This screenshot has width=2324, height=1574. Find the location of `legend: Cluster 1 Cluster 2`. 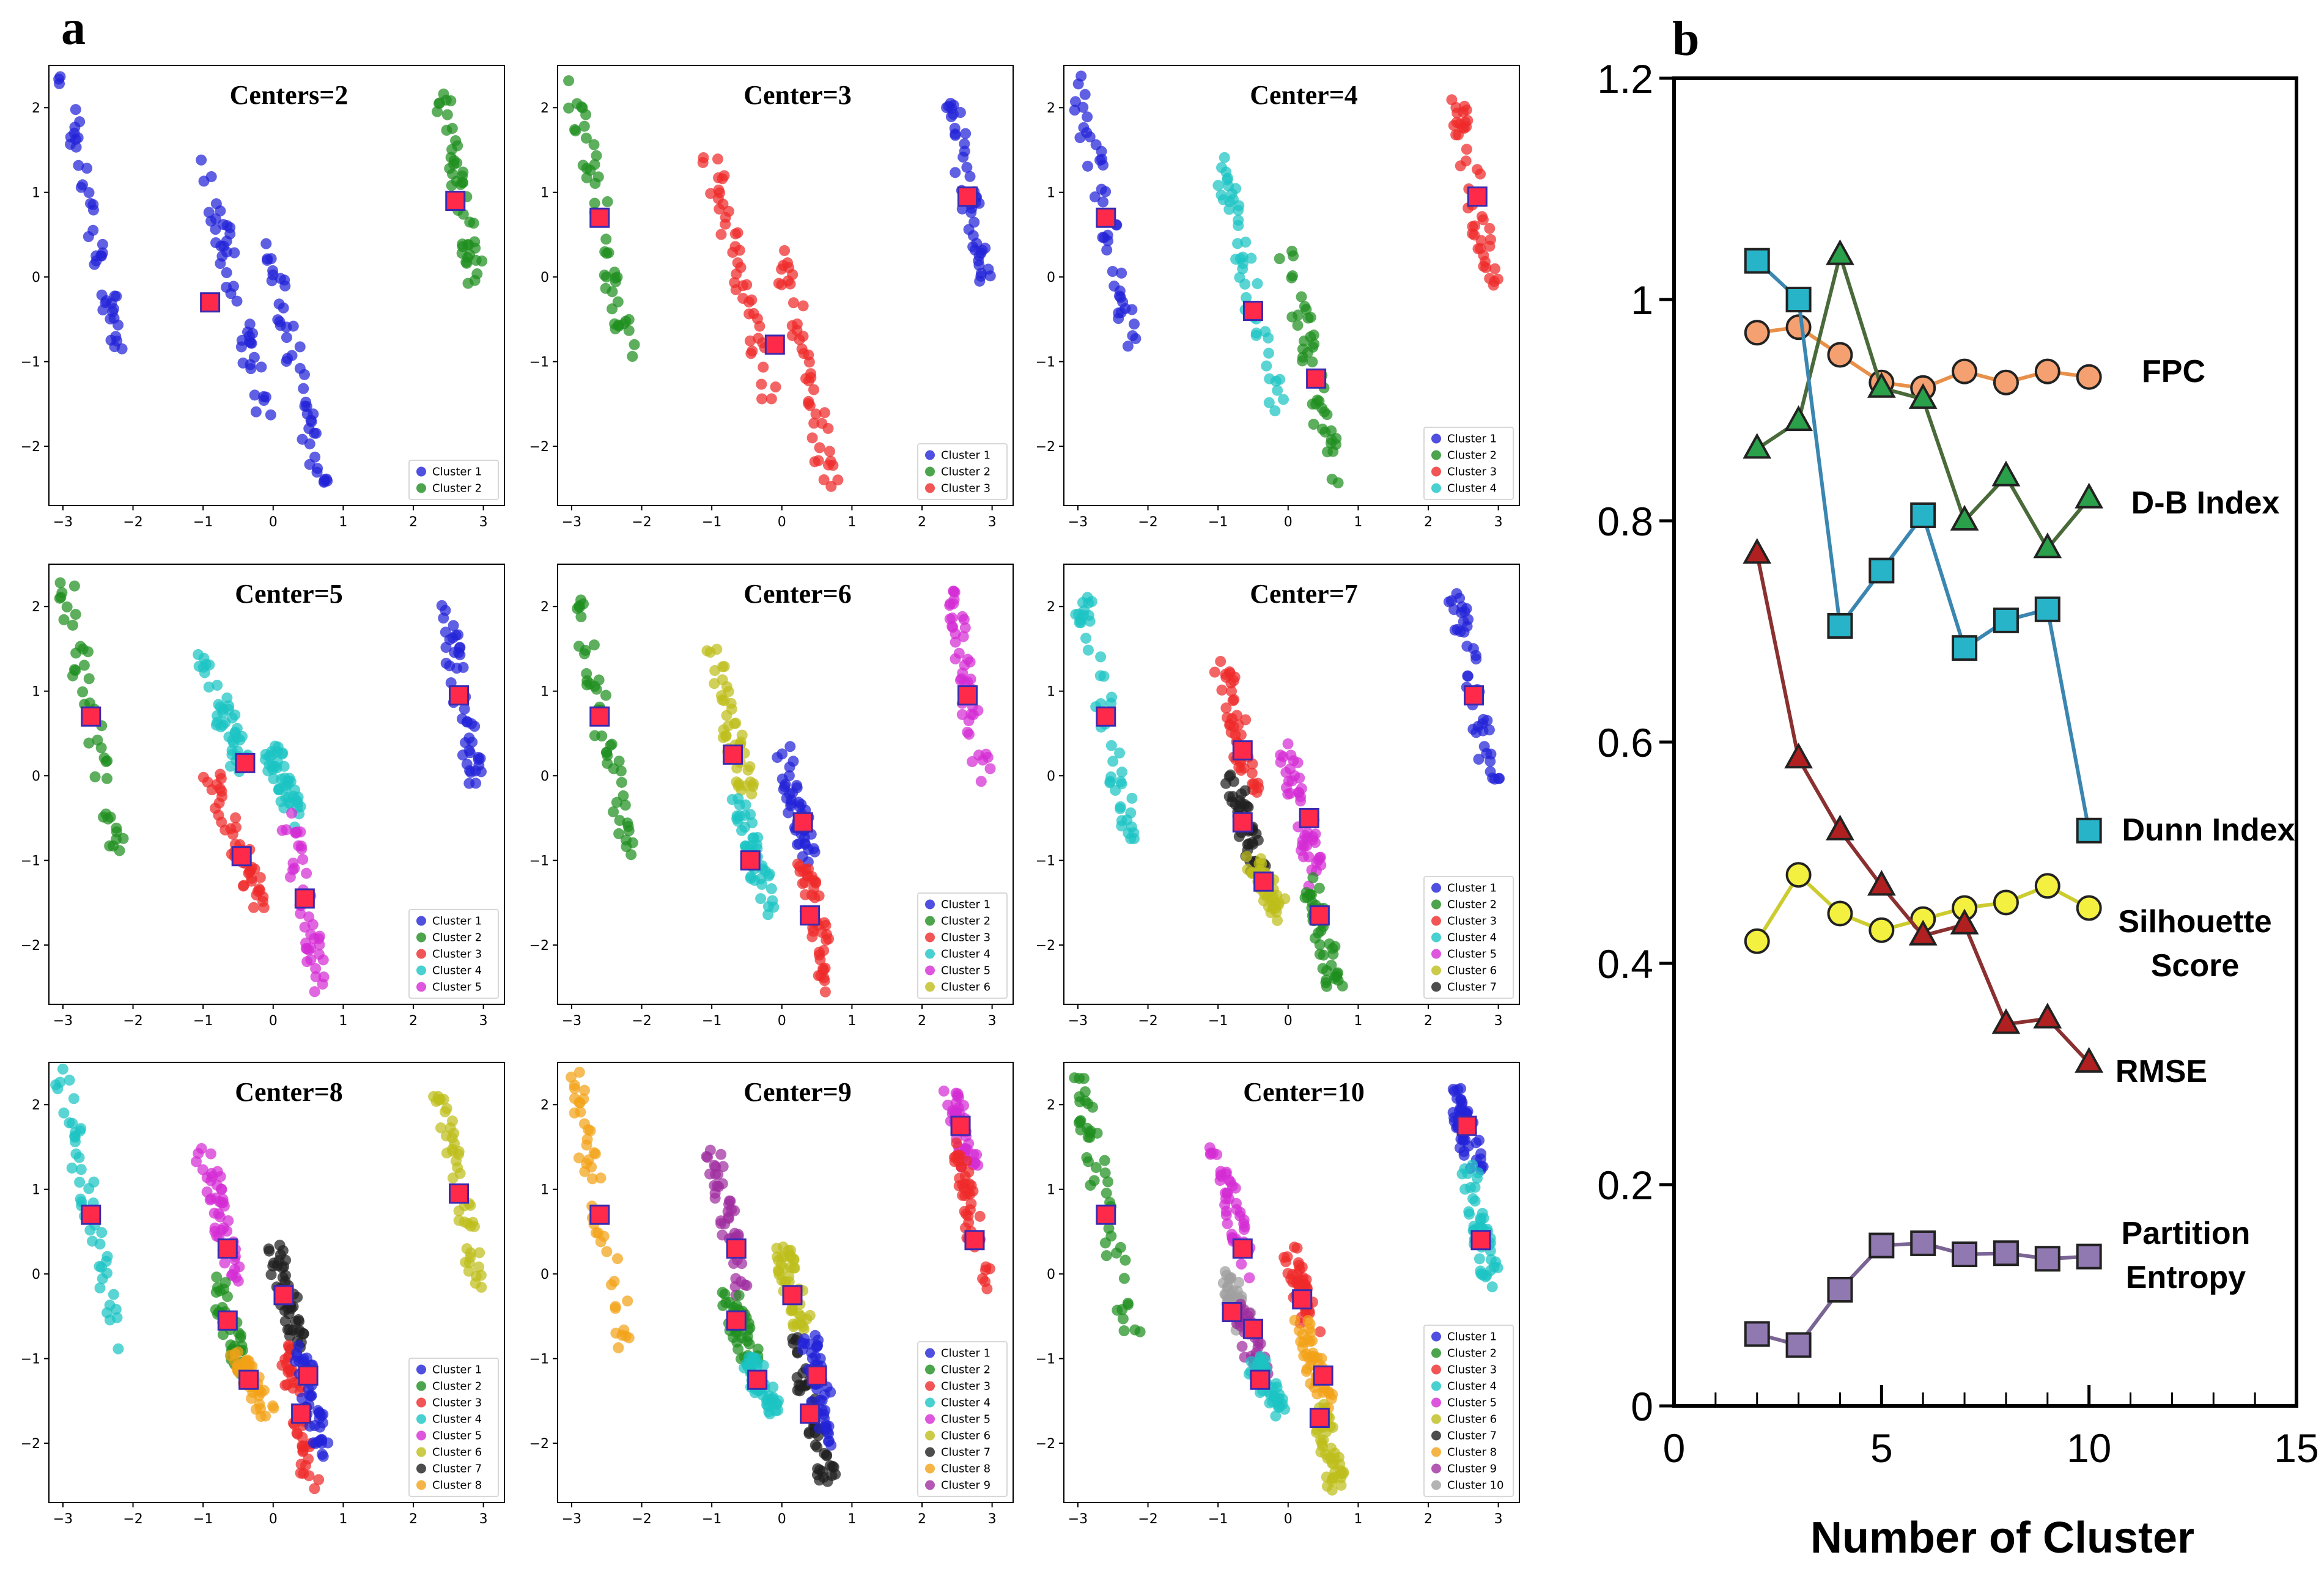

legend: Cluster 1 Cluster 2 is located at coordinates (453, 480).